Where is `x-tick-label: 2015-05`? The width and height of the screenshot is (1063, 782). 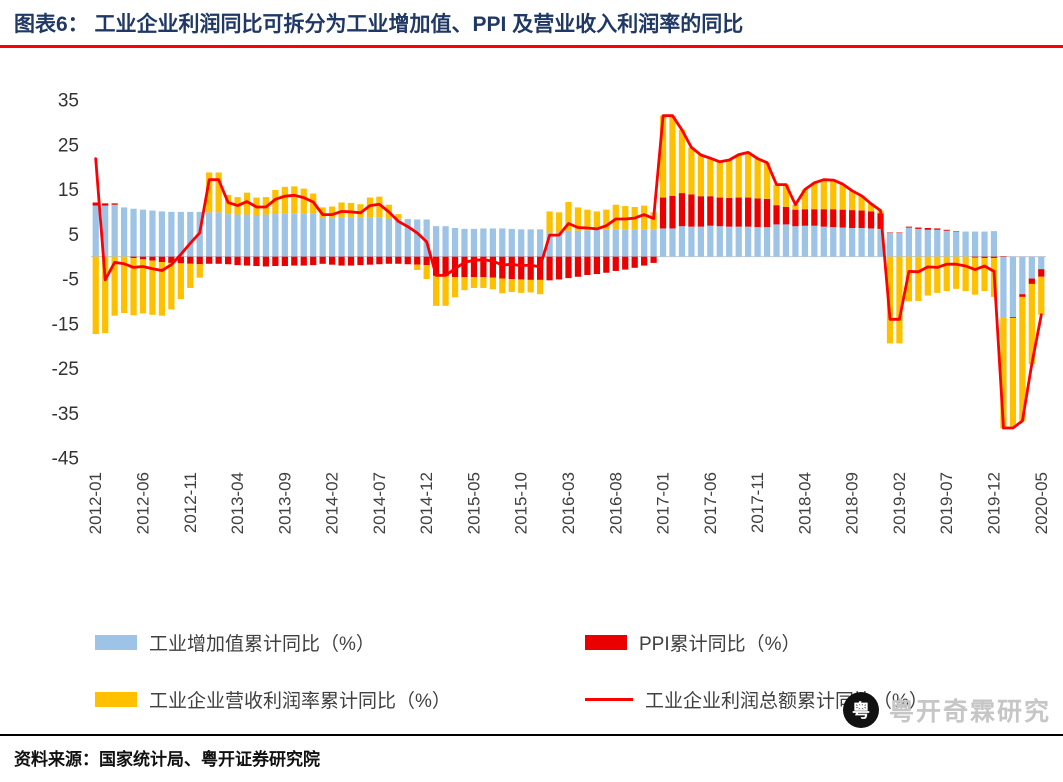
x-tick-label: 2015-05 is located at coordinates (473, 503).